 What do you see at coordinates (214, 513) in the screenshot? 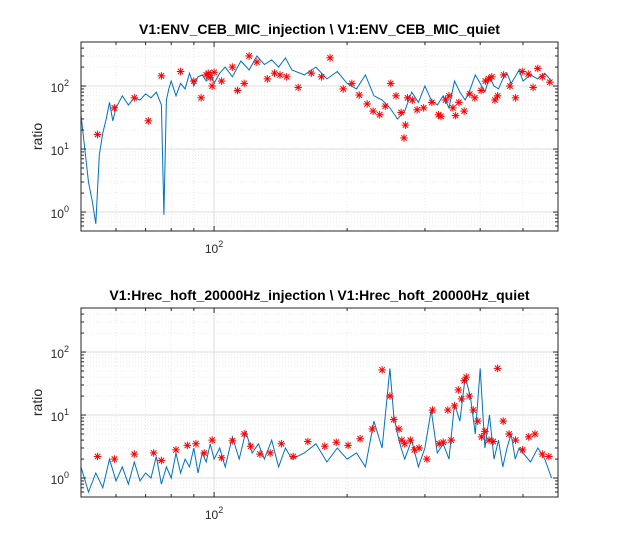
I see `bottom-x-tick-label: 102` at bounding box center [214, 513].